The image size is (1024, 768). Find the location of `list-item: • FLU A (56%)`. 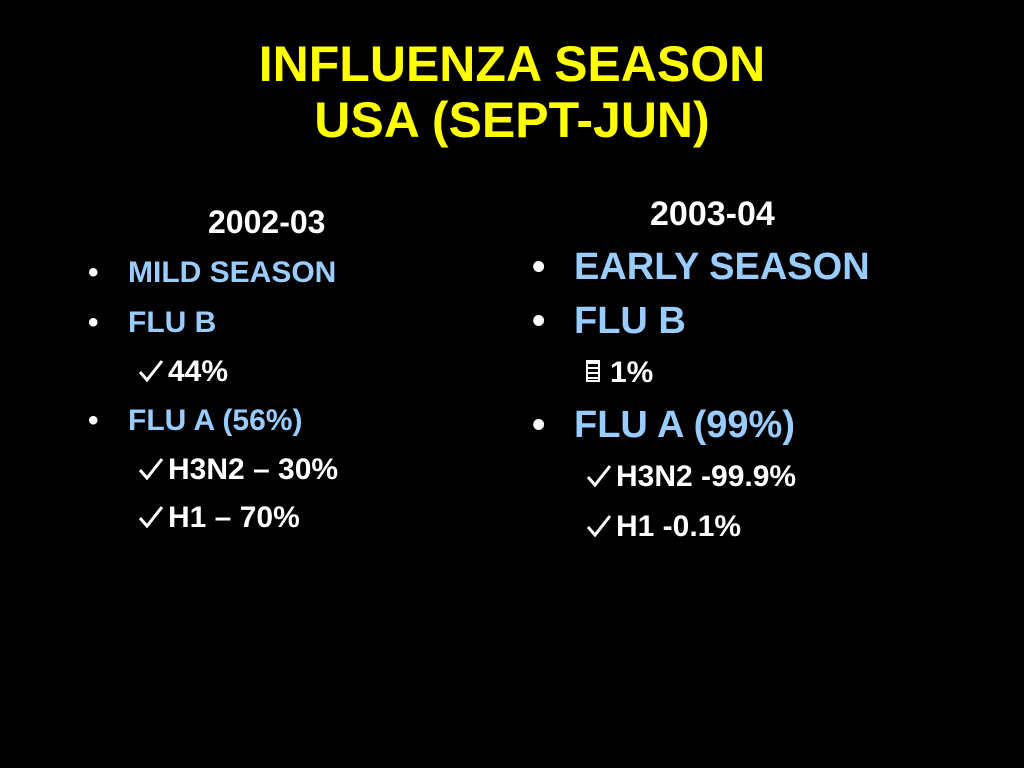

list-item: • FLU A (56%) is located at coordinates (286, 421).